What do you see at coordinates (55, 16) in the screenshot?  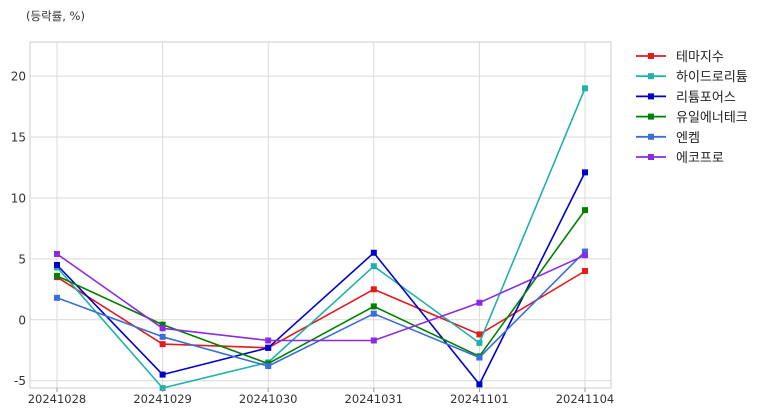 I see `y-unit-label: (등락률, %)` at bounding box center [55, 16].